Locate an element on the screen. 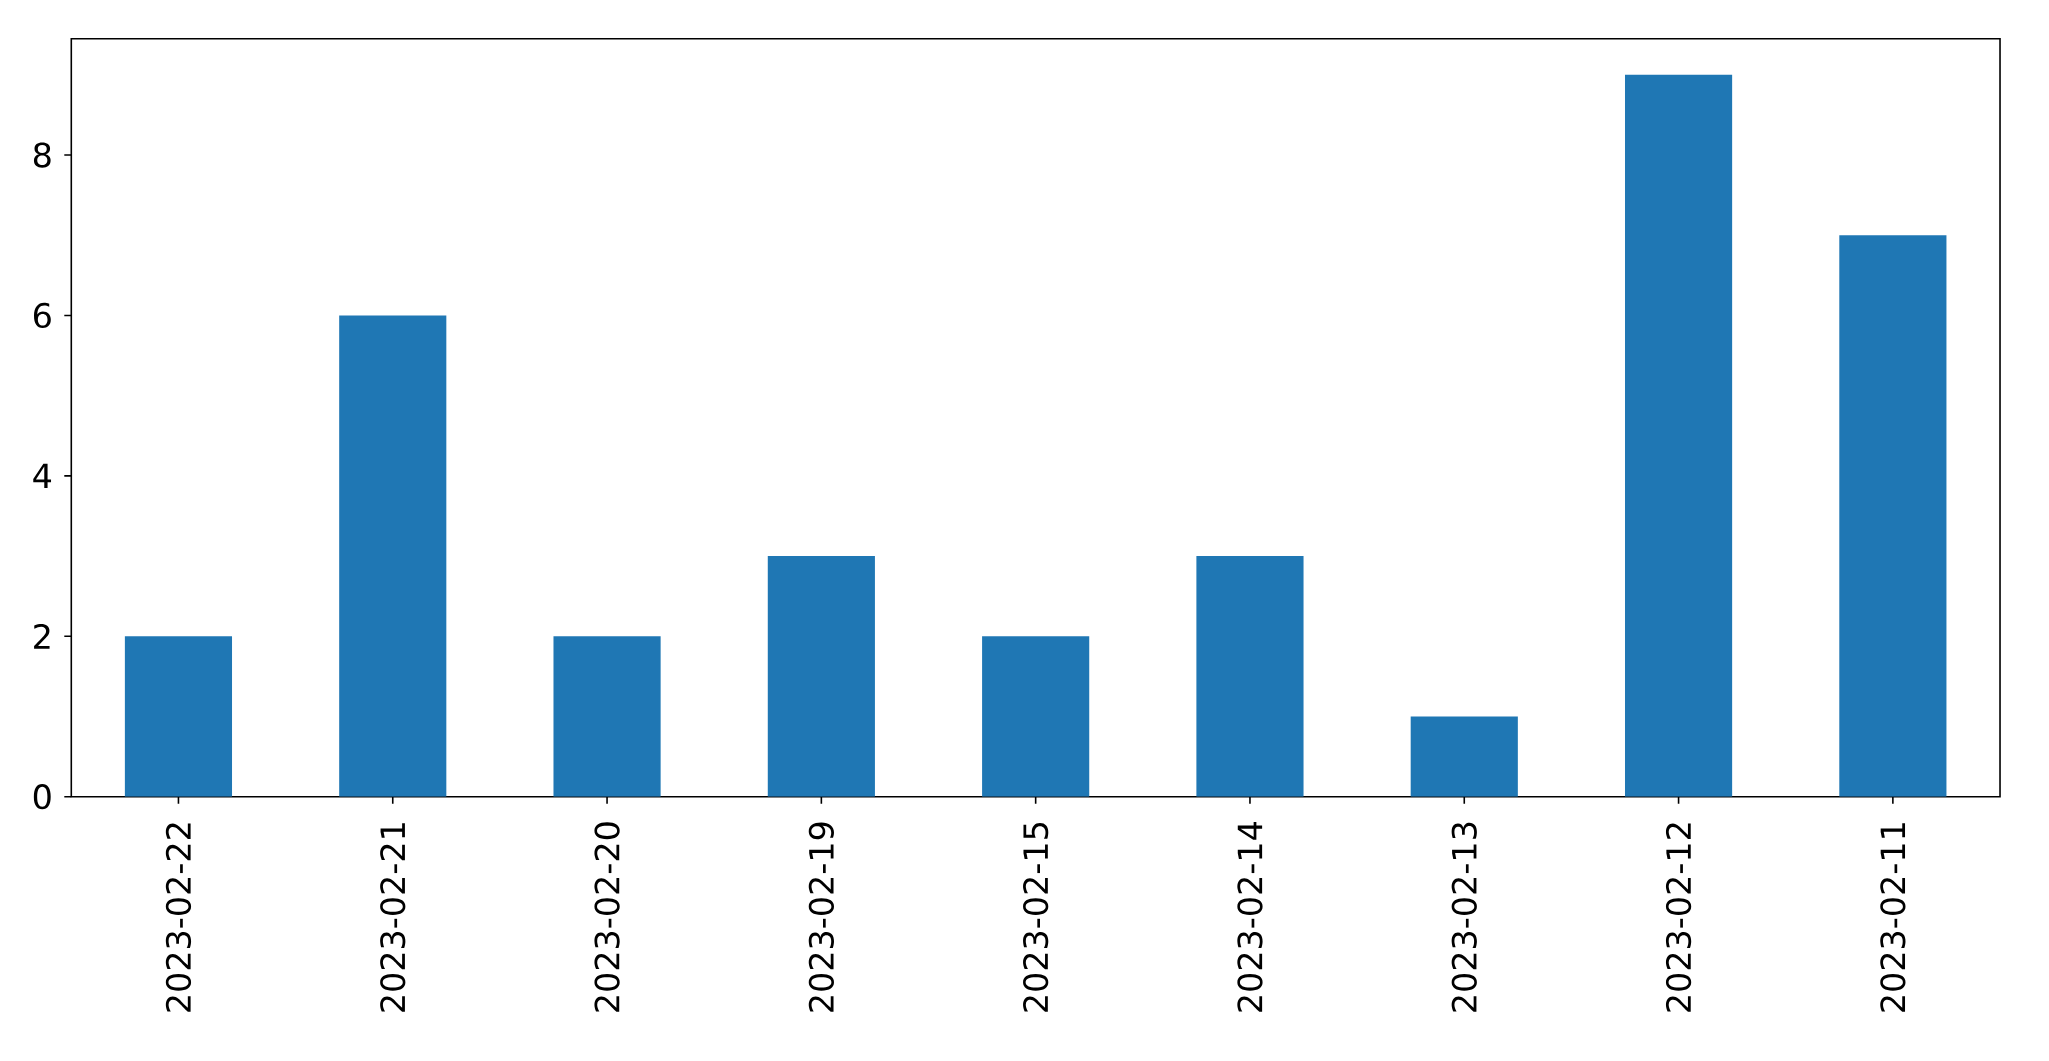 The image size is (2049, 1061). x-tick-label: 2023-02-14 is located at coordinates (1250, 917).